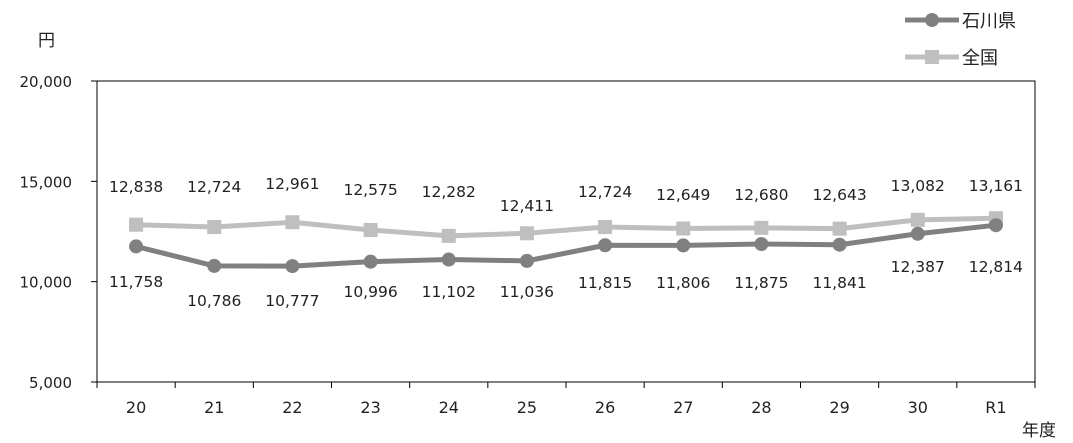 The height and width of the screenshot is (443, 1073). What do you see at coordinates (136, 407) in the screenshot?
I see `x-tick-label: 20` at bounding box center [136, 407].